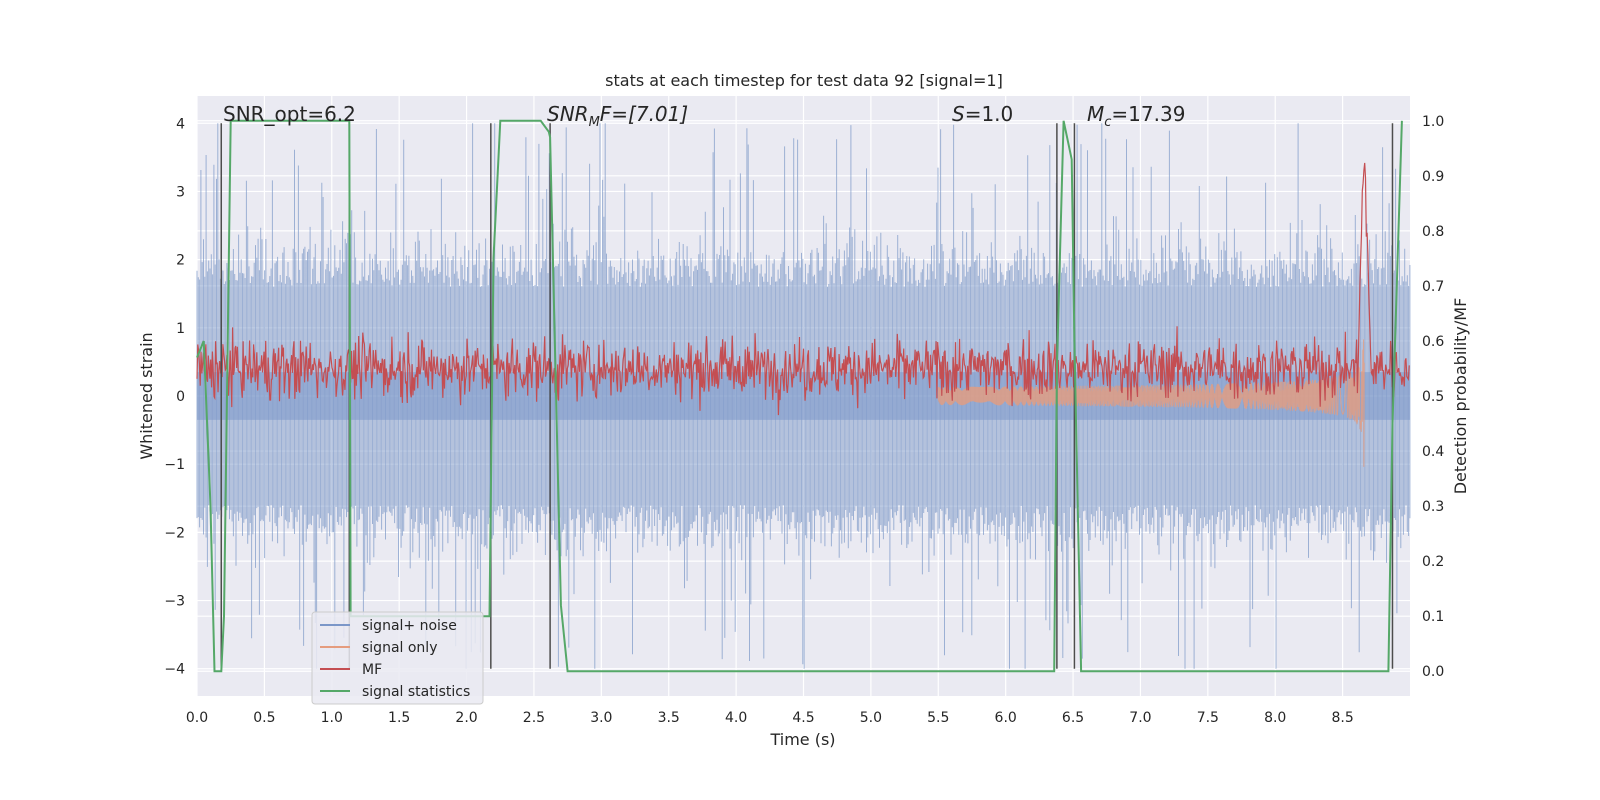  Describe the element at coordinates (803, 718) in the screenshot. I see `x-tick-label-9: 4.5` at that location.